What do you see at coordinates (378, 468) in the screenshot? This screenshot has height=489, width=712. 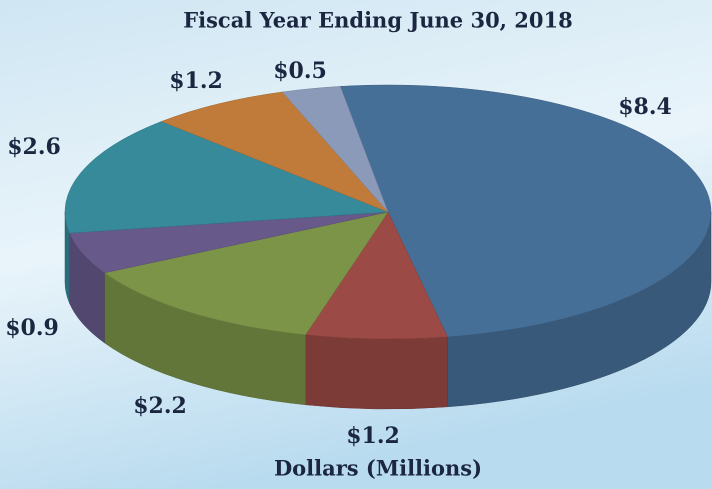 I see `chart-subtitle: Dollars (Millions)` at bounding box center [378, 468].